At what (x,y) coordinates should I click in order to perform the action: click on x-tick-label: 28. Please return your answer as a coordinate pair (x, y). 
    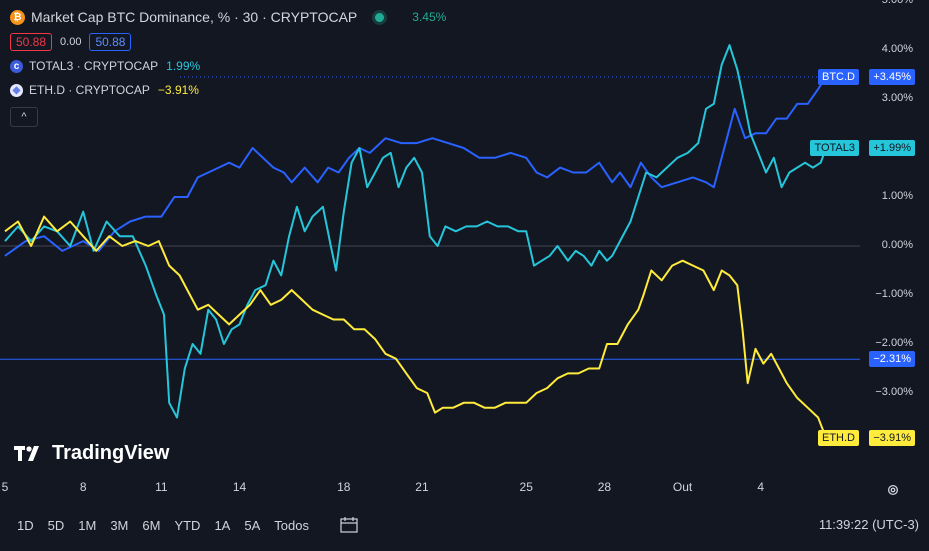
    Looking at the image, I should click on (604, 487).